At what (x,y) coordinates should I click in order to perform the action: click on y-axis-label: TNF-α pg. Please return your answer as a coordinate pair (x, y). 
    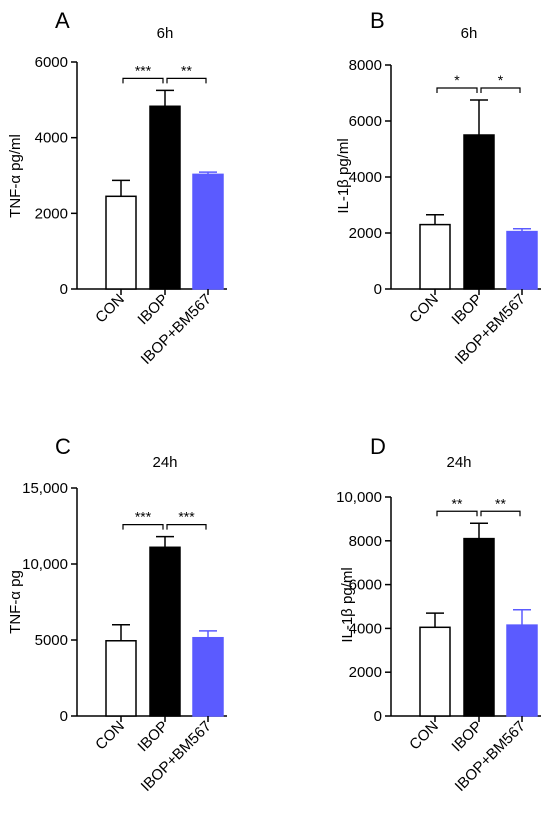
    Looking at the image, I should click on (15, 602).